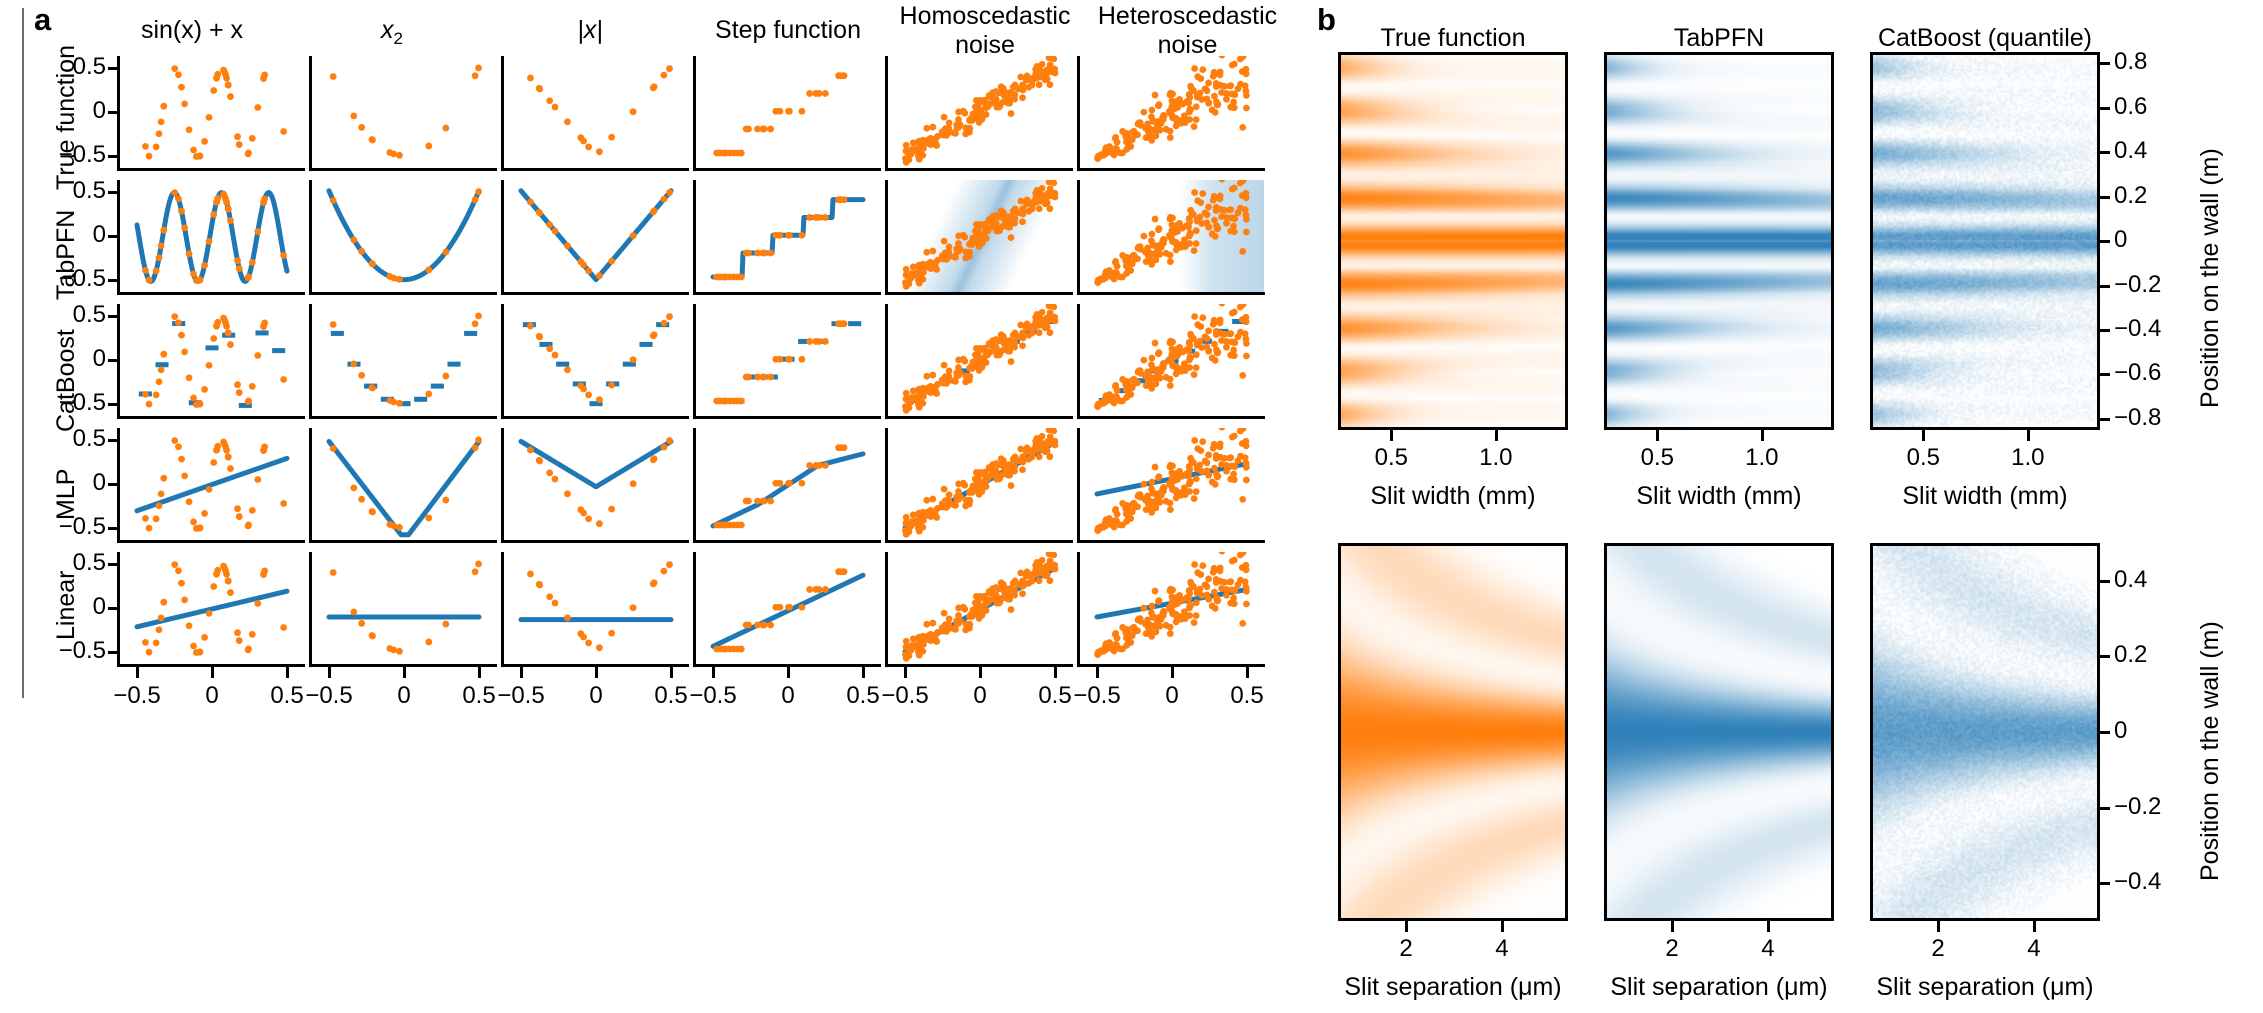 This screenshot has height=1013, width=2263. What do you see at coordinates (1985, 987) in the screenshot?
I see `panel-b-bot-xlabel-2: Slit separation (μm)` at bounding box center [1985, 987].